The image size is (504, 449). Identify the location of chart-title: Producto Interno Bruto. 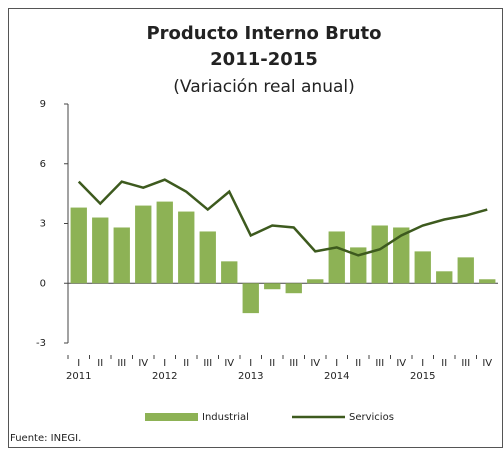
(263, 33).